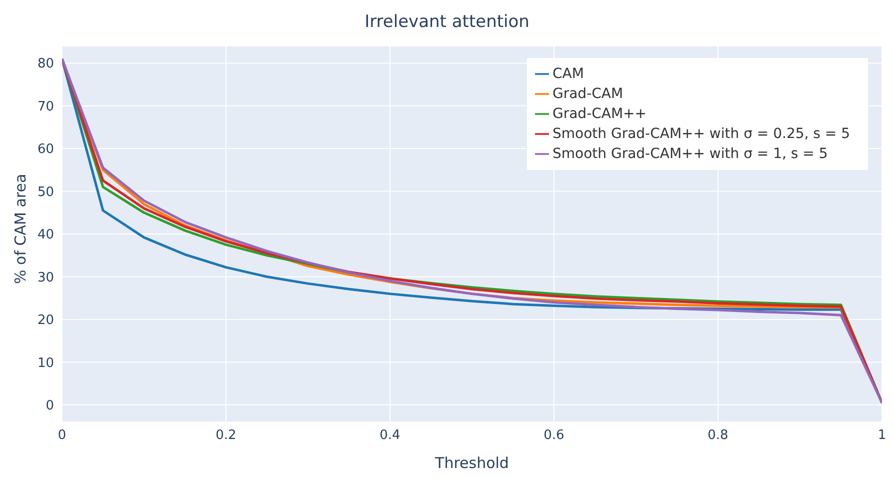 This screenshot has height=482, width=894. Describe the element at coordinates (390, 436) in the screenshot. I see `x-tick-label: 0.4` at that location.